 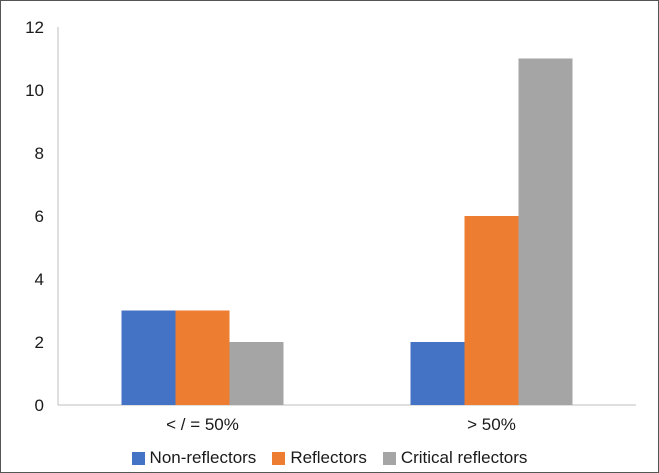 I want to click on y-tick-label: 4, so click(x=39, y=279).